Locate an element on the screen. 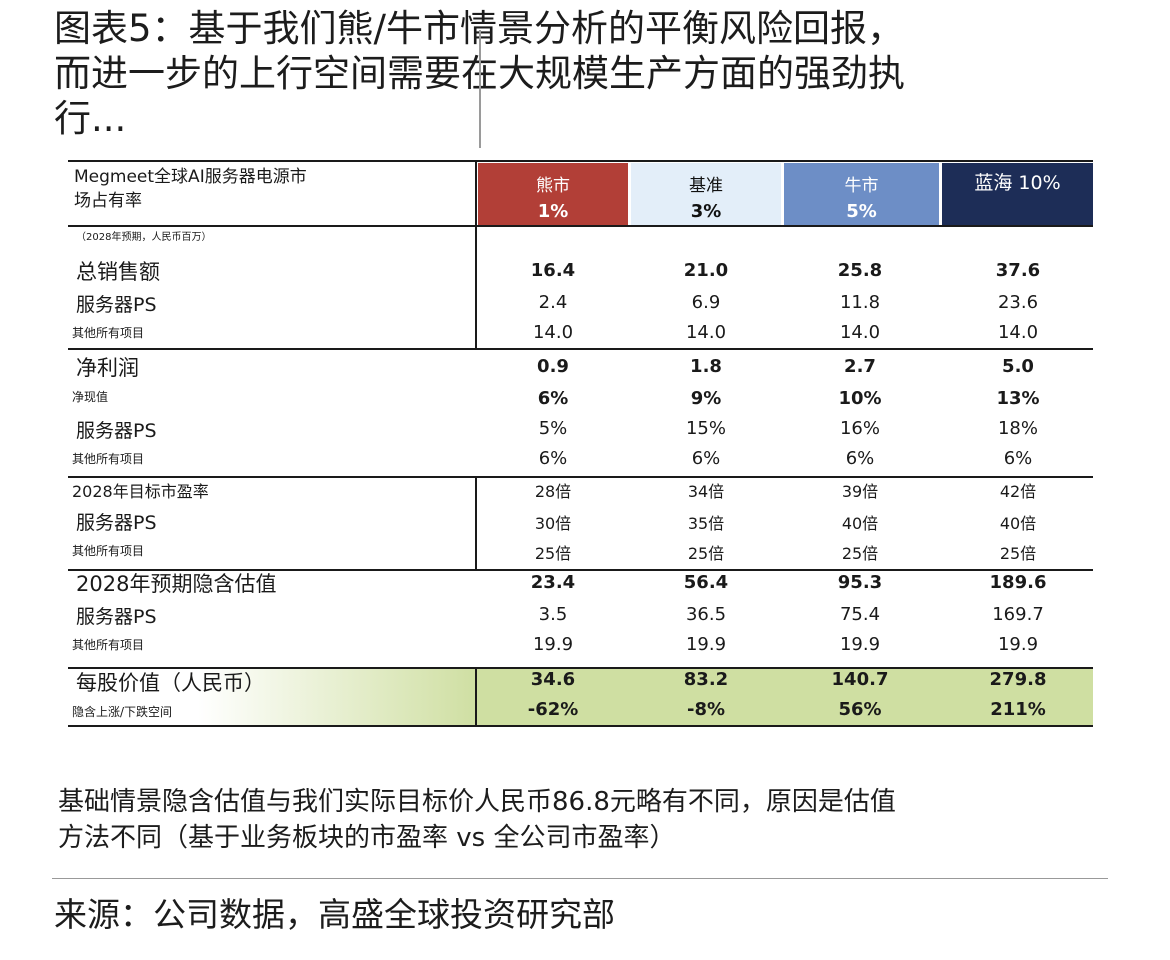  table-cell: 2.4 is located at coordinates (553, 302).